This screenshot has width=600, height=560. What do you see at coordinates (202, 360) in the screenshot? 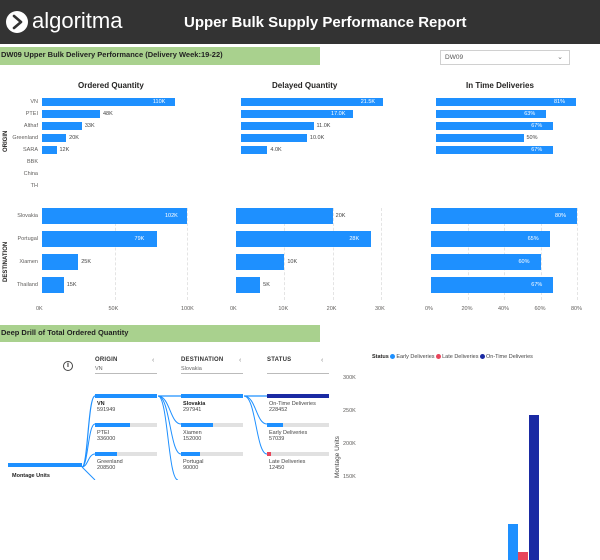
I see `decomp-header-destination: DESTINATION` at bounding box center [202, 360].